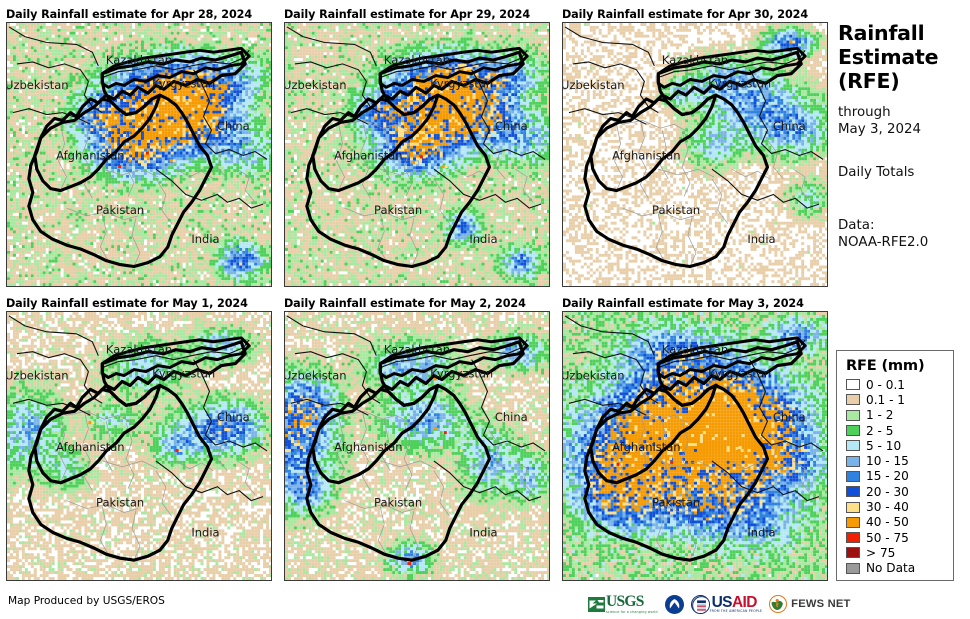 This screenshot has height=619, width=970. Describe the element at coordinates (683, 303) in the screenshot. I see `panel-title-5: Daily Rainfall estimate for May 3, 2024` at that location.